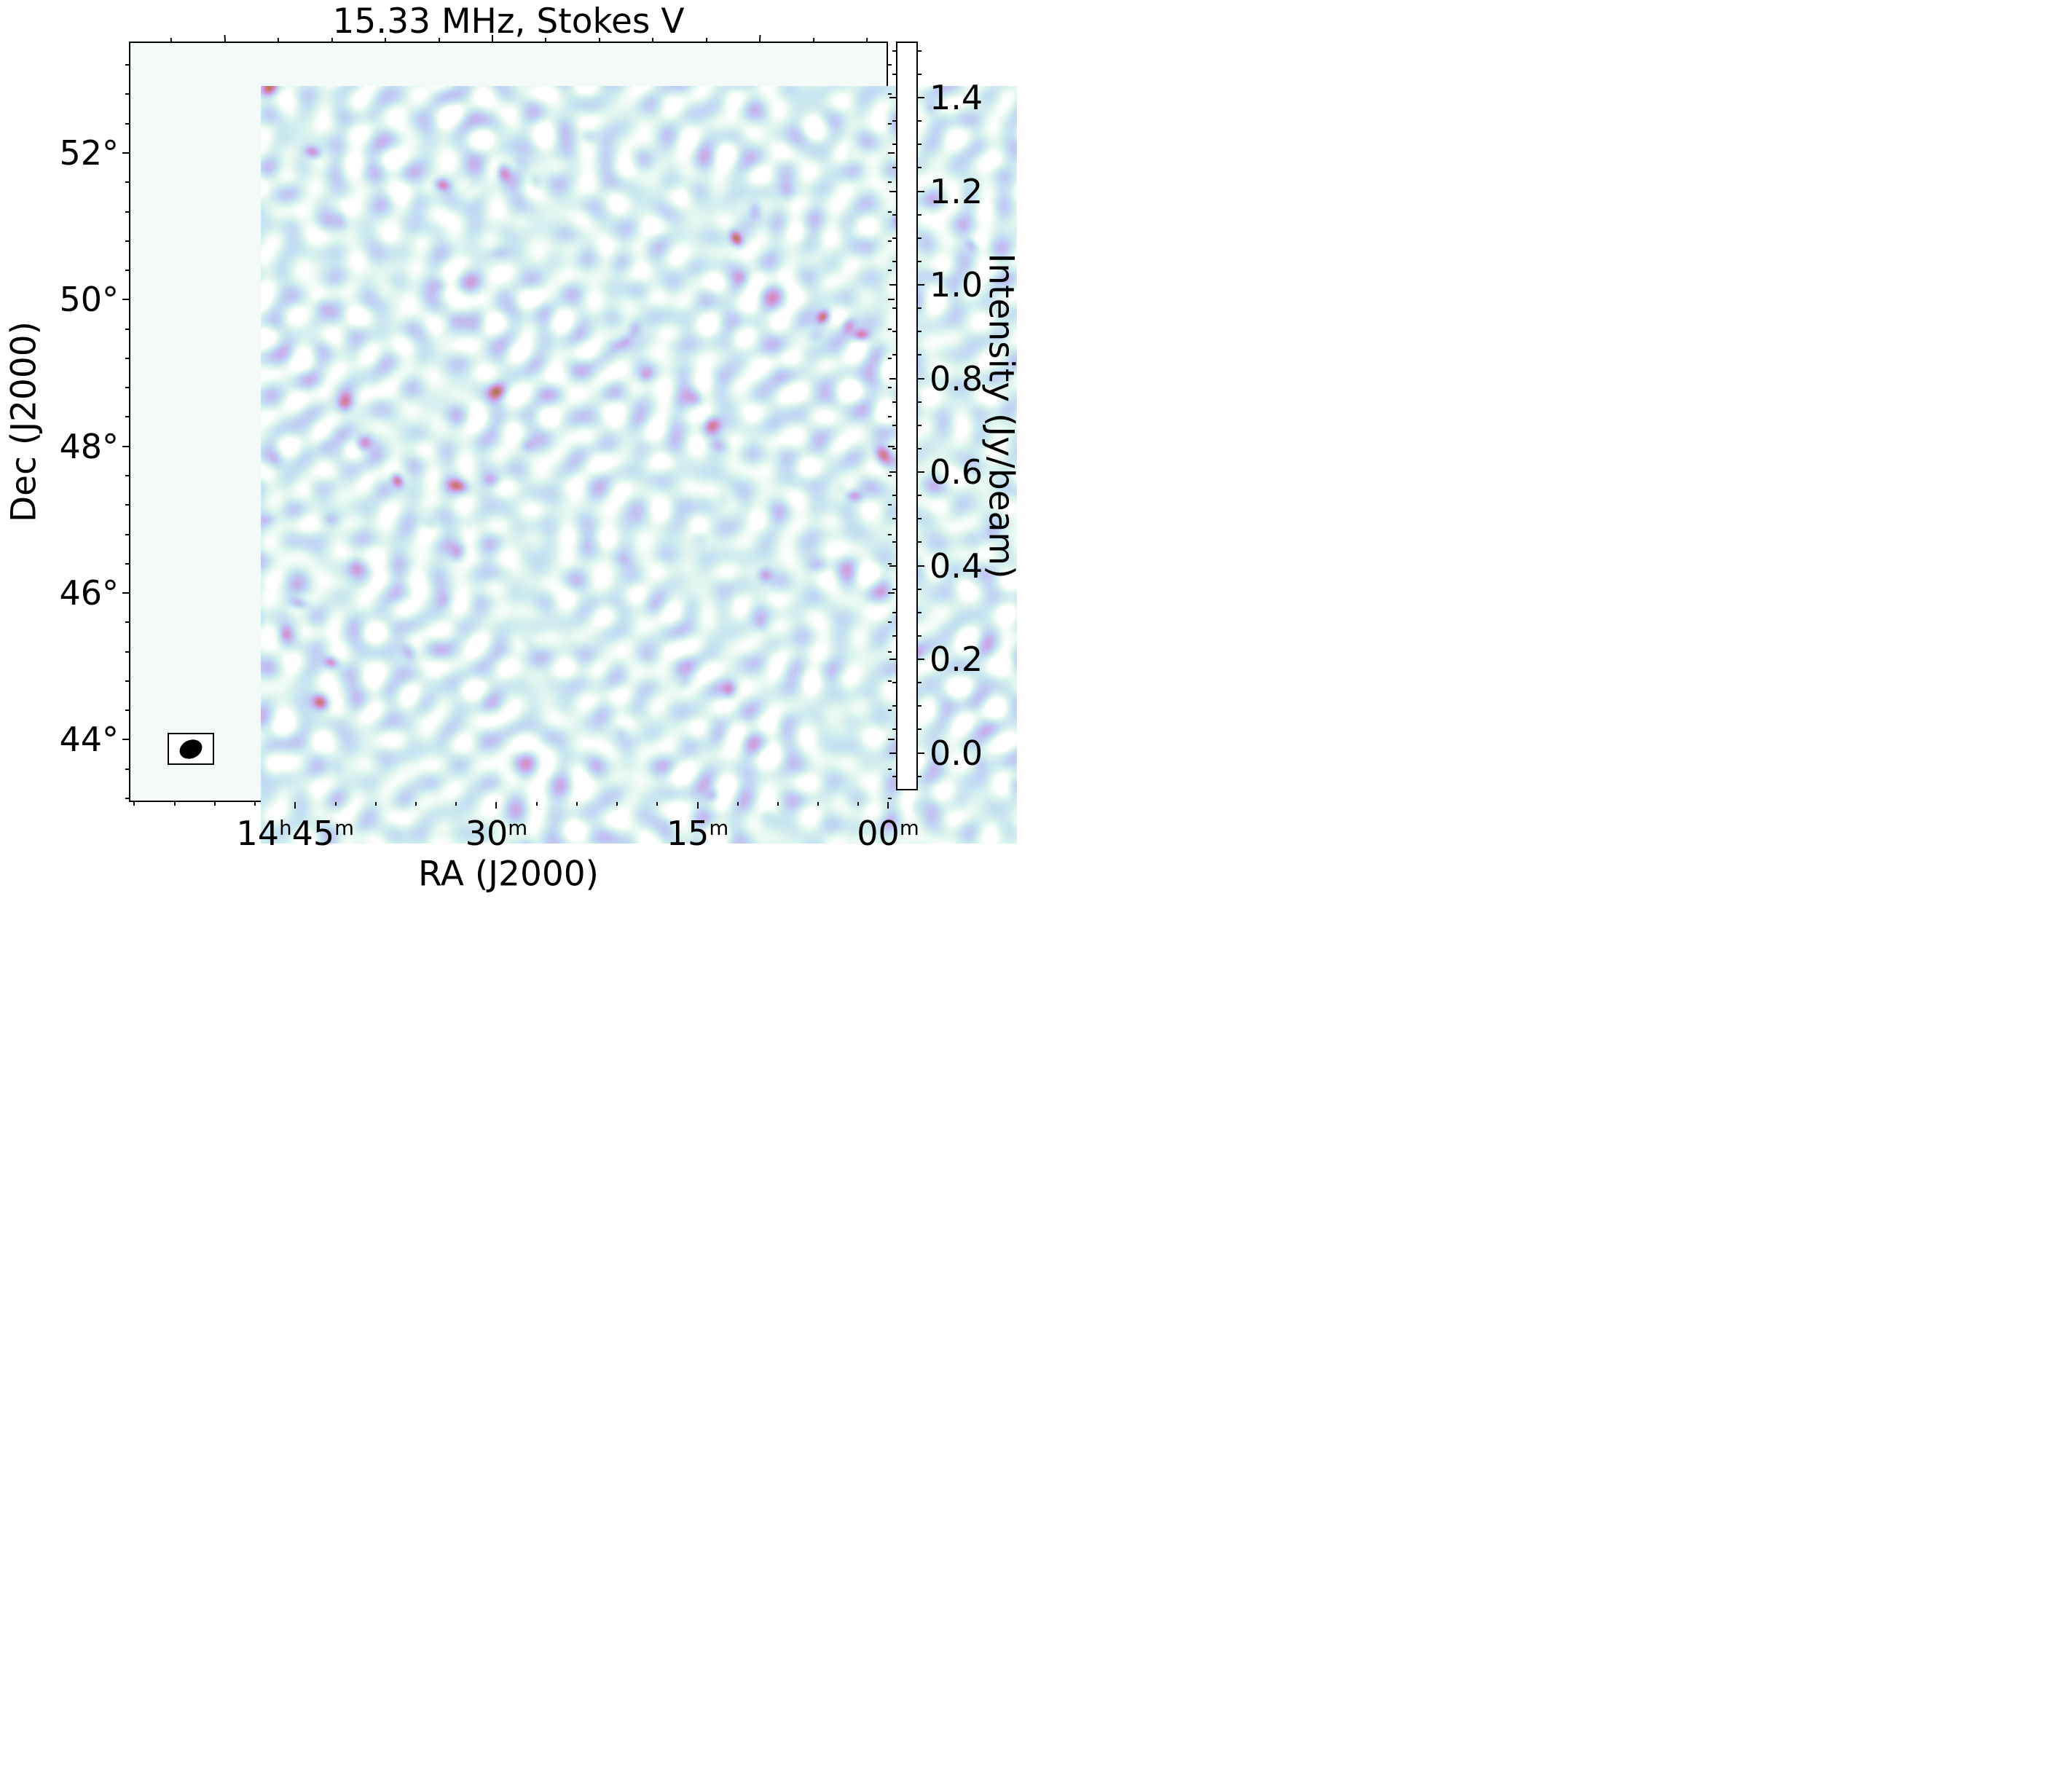  Describe the element at coordinates (24, 422) in the screenshot. I see `y-axis-label: Dec (J2000)` at that location.